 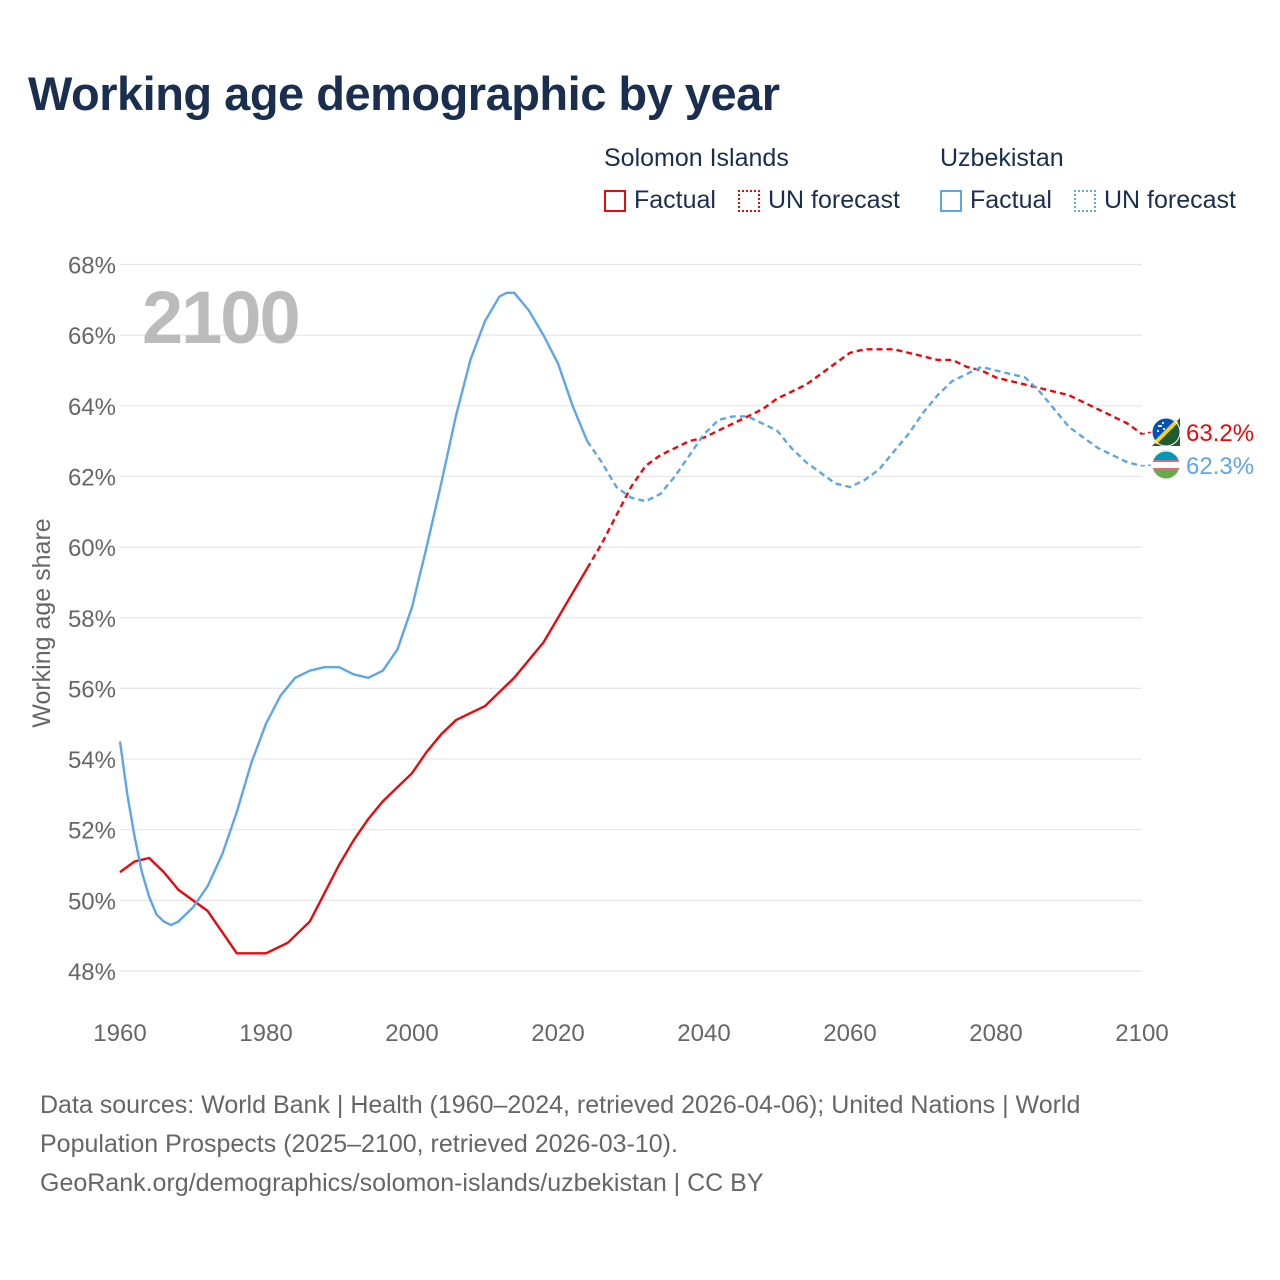 I want to click on x-tick-label: 2000, so click(x=411, y=1033).